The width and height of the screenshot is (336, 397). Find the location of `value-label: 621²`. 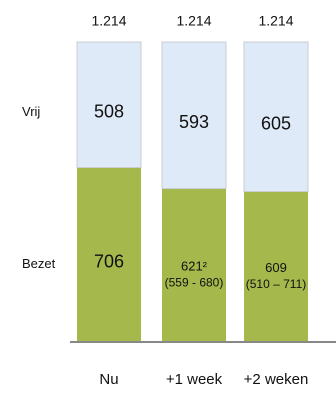

value-label: 621² is located at coordinates (194, 266).